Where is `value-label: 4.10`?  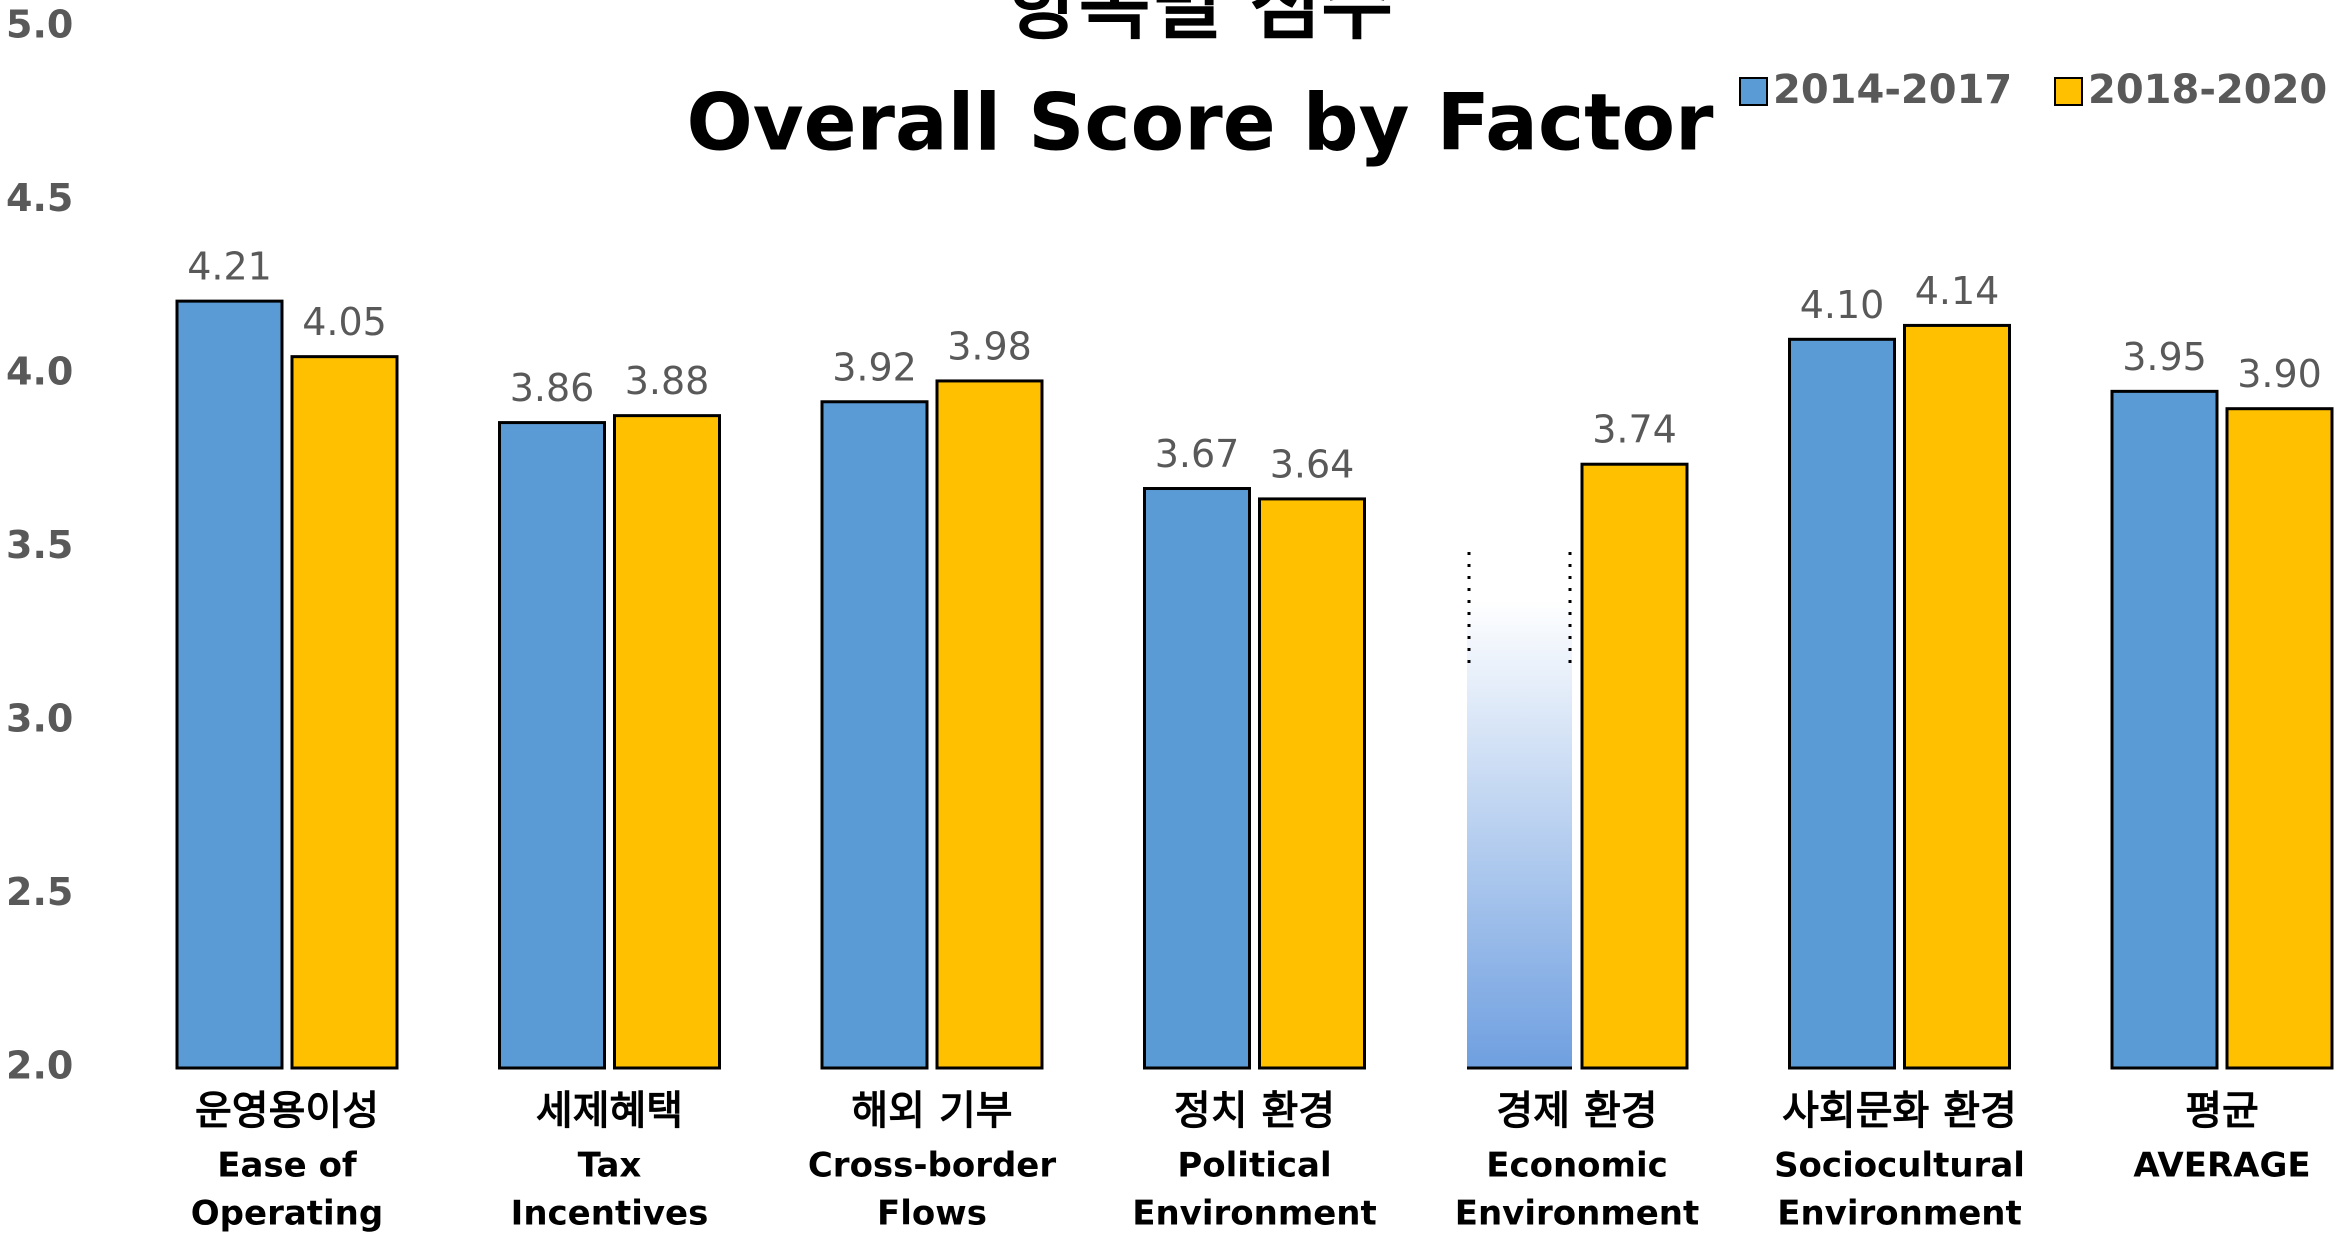
value-label: 4.10 is located at coordinates (1842, 305).